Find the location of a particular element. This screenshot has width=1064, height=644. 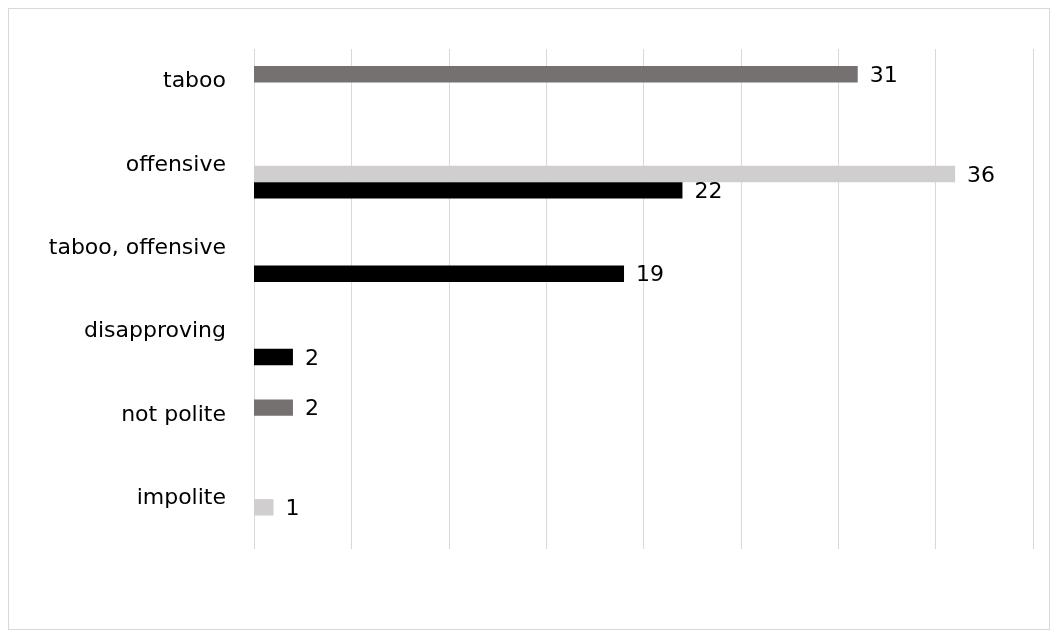

data-label: 31 is located at coordinates (883, 74).